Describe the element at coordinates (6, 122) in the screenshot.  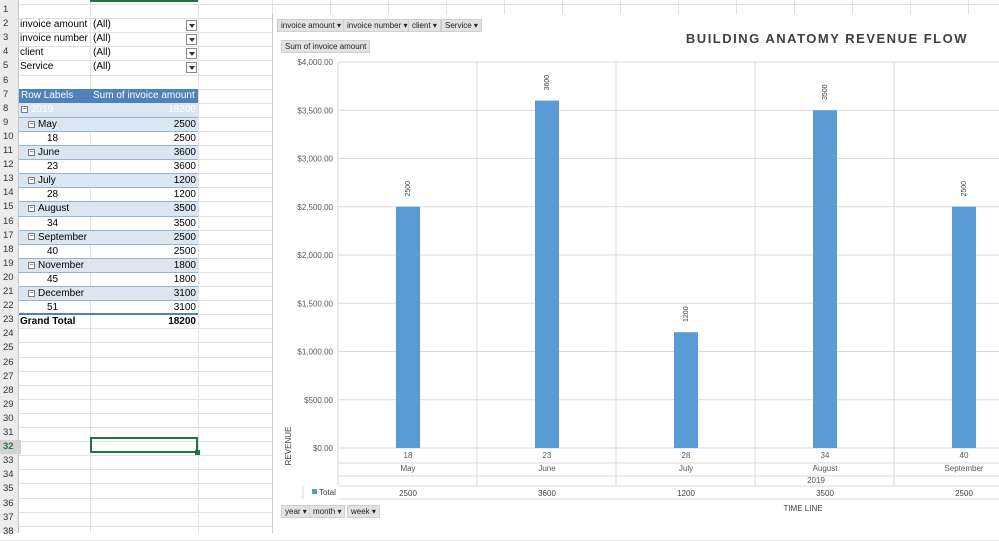
I see `row-number: 9` at that location.